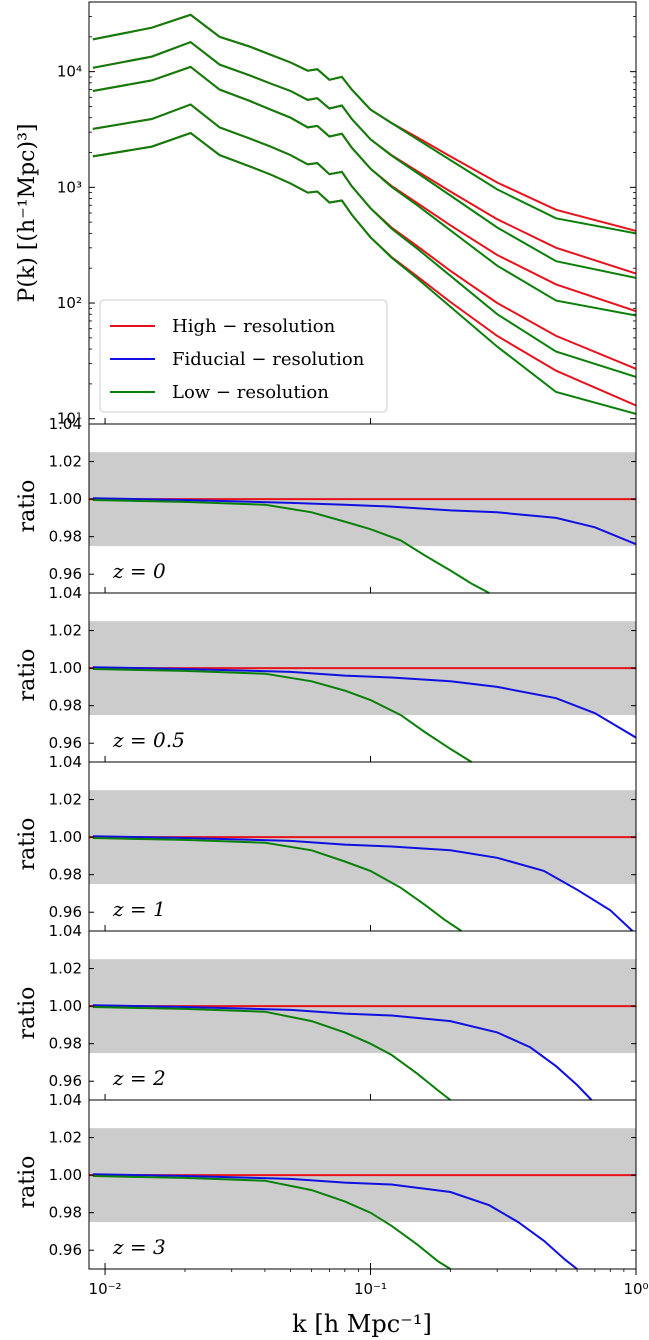 The image size is (649, 1340). What do you see at coordinates (139, 1247) in the screenshot?
I see `redshift-label: z = 3` at bounding box center [139, 1247].